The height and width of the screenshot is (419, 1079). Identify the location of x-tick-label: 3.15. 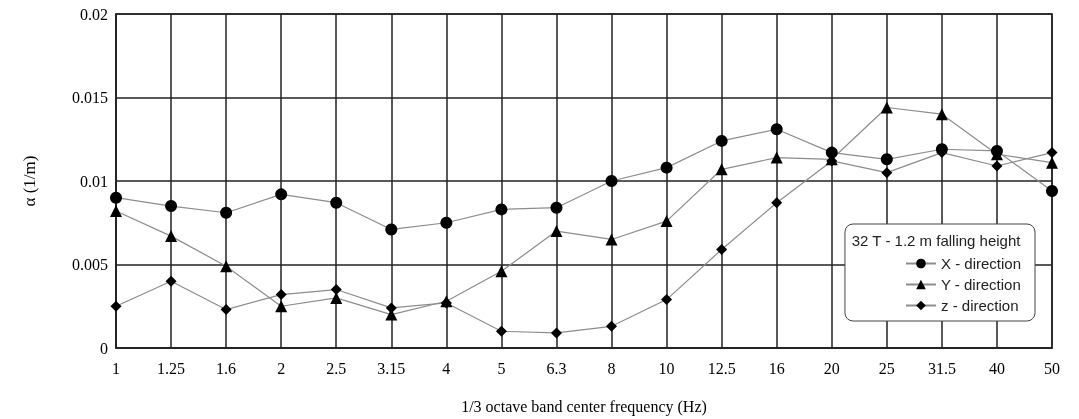
(391, 368).